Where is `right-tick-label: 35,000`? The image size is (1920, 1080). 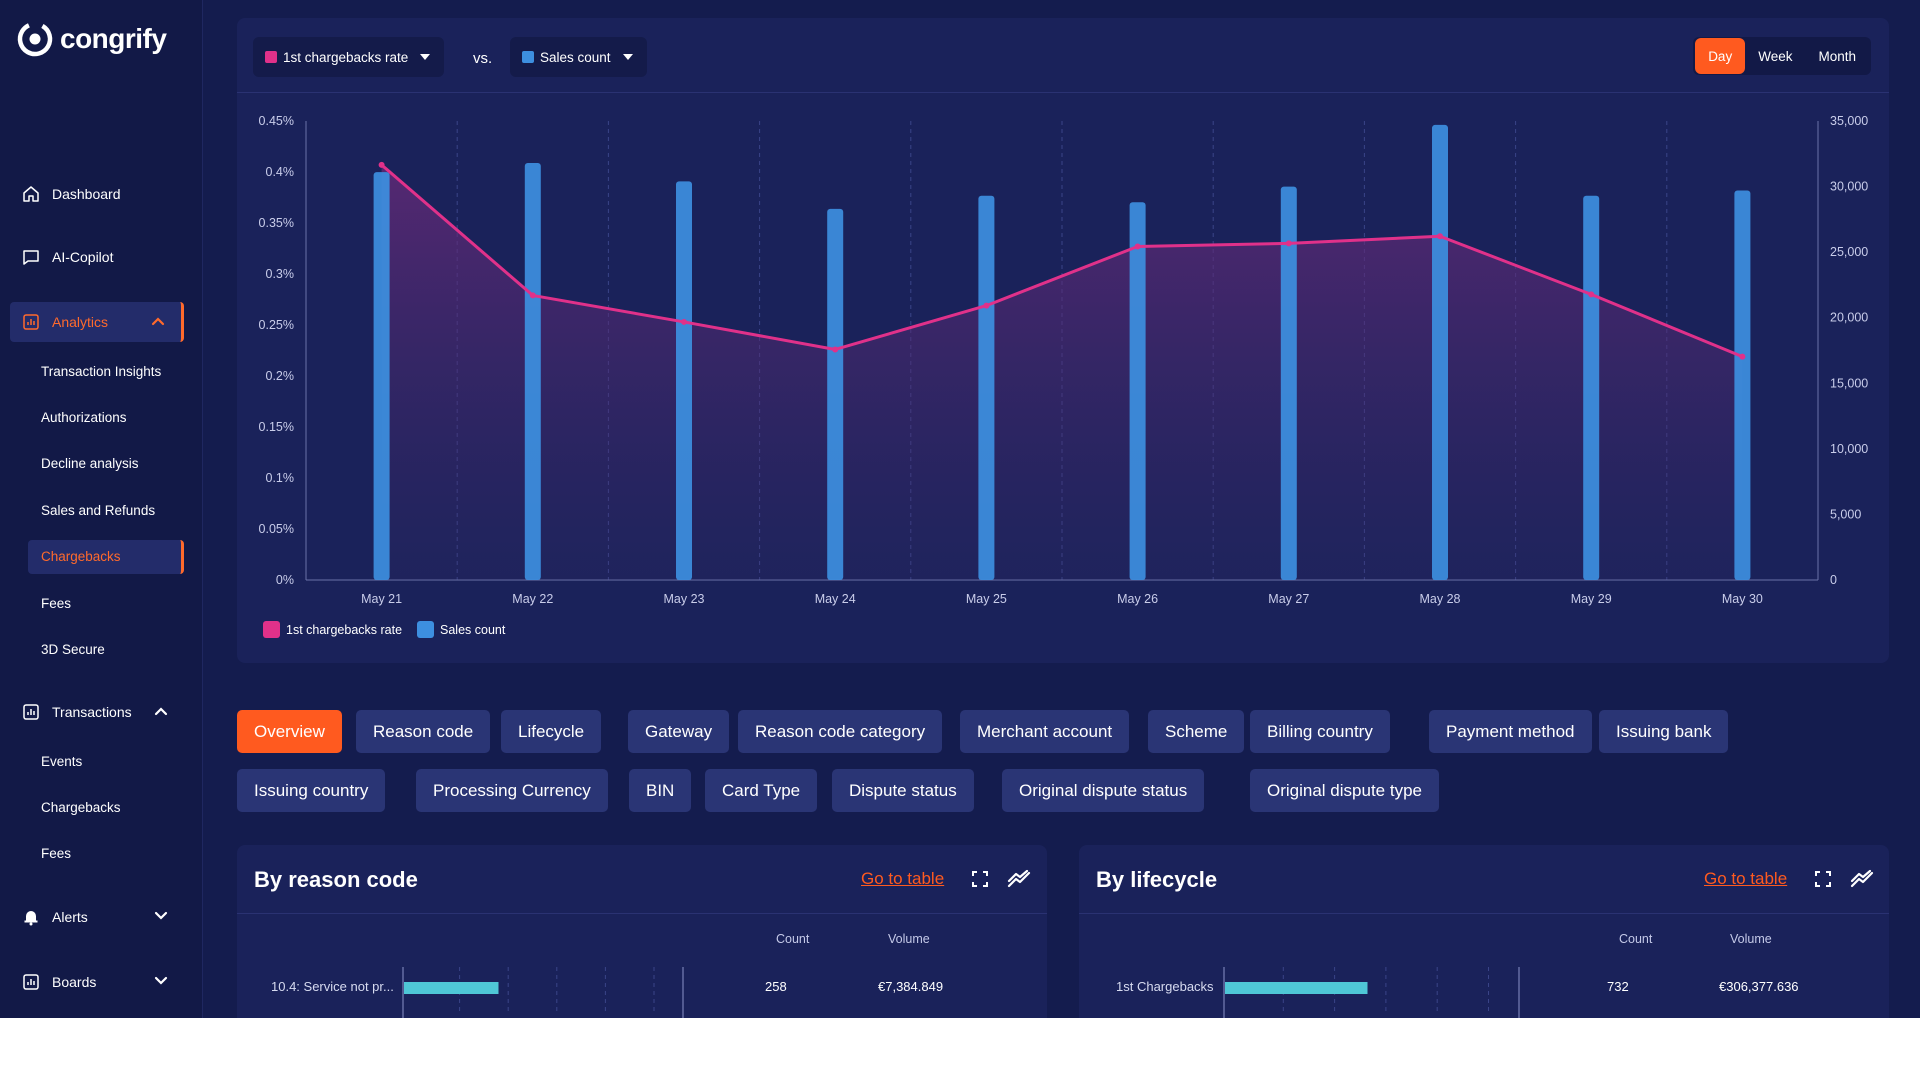
right-tick-label: 35,000 is located at coordinates (1849, 121).